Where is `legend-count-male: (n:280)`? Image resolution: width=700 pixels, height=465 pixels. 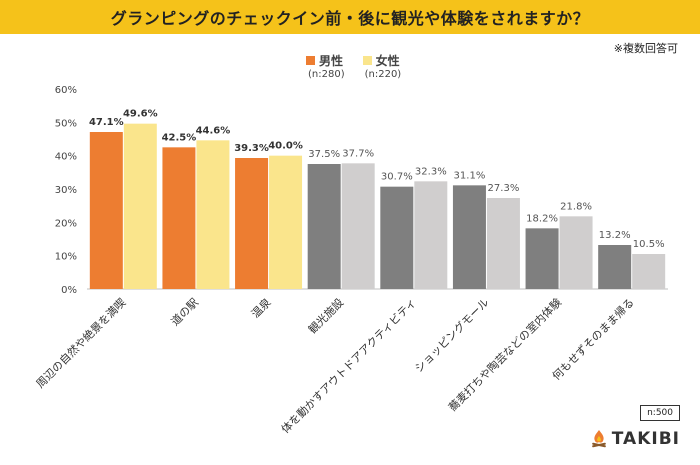
legend-count-male: (n:280) is located at coordinates (326, 74).